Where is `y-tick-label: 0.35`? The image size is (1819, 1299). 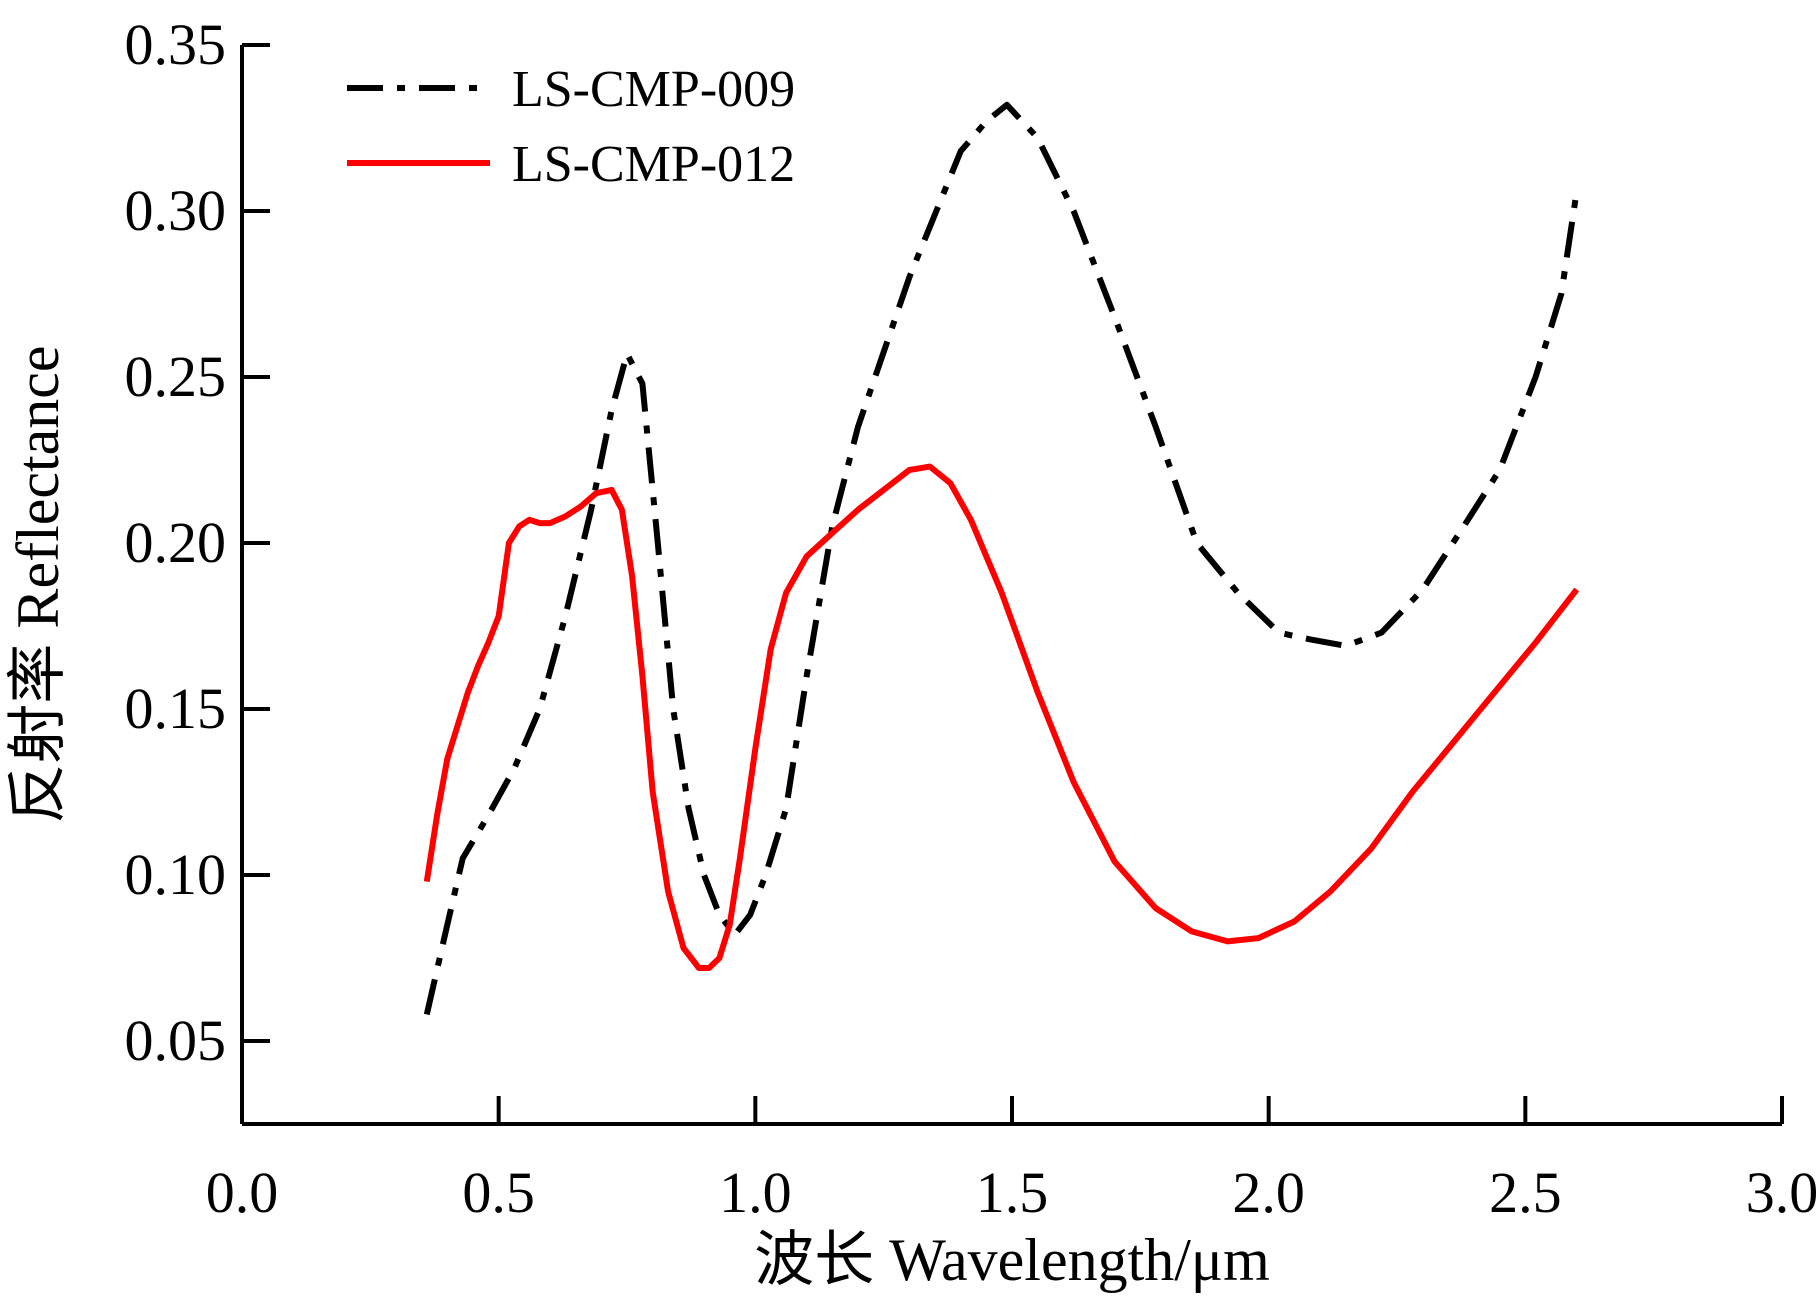 y-tick-label: 0.35 is located at coordinates (176, 44).